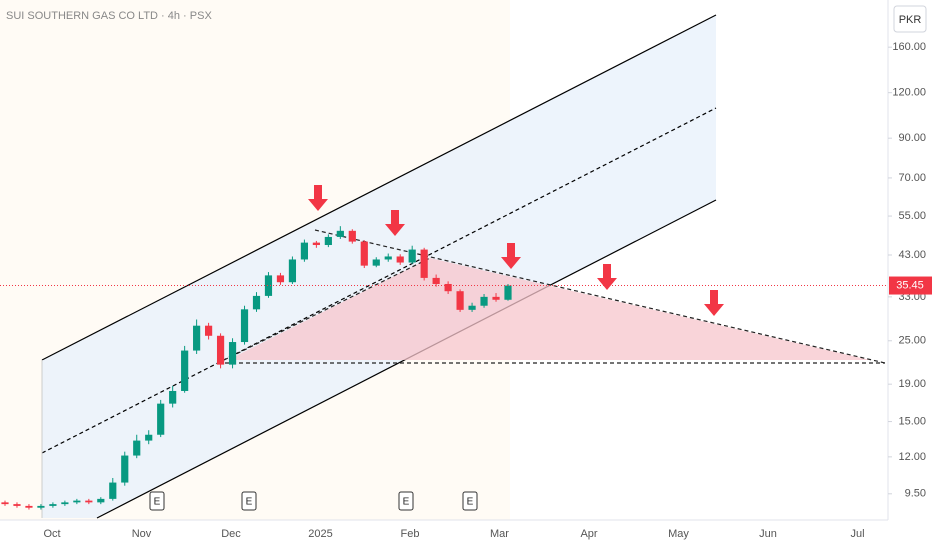 The image size is (932, 550). I want to click on triangle-side, so click(324, 310).